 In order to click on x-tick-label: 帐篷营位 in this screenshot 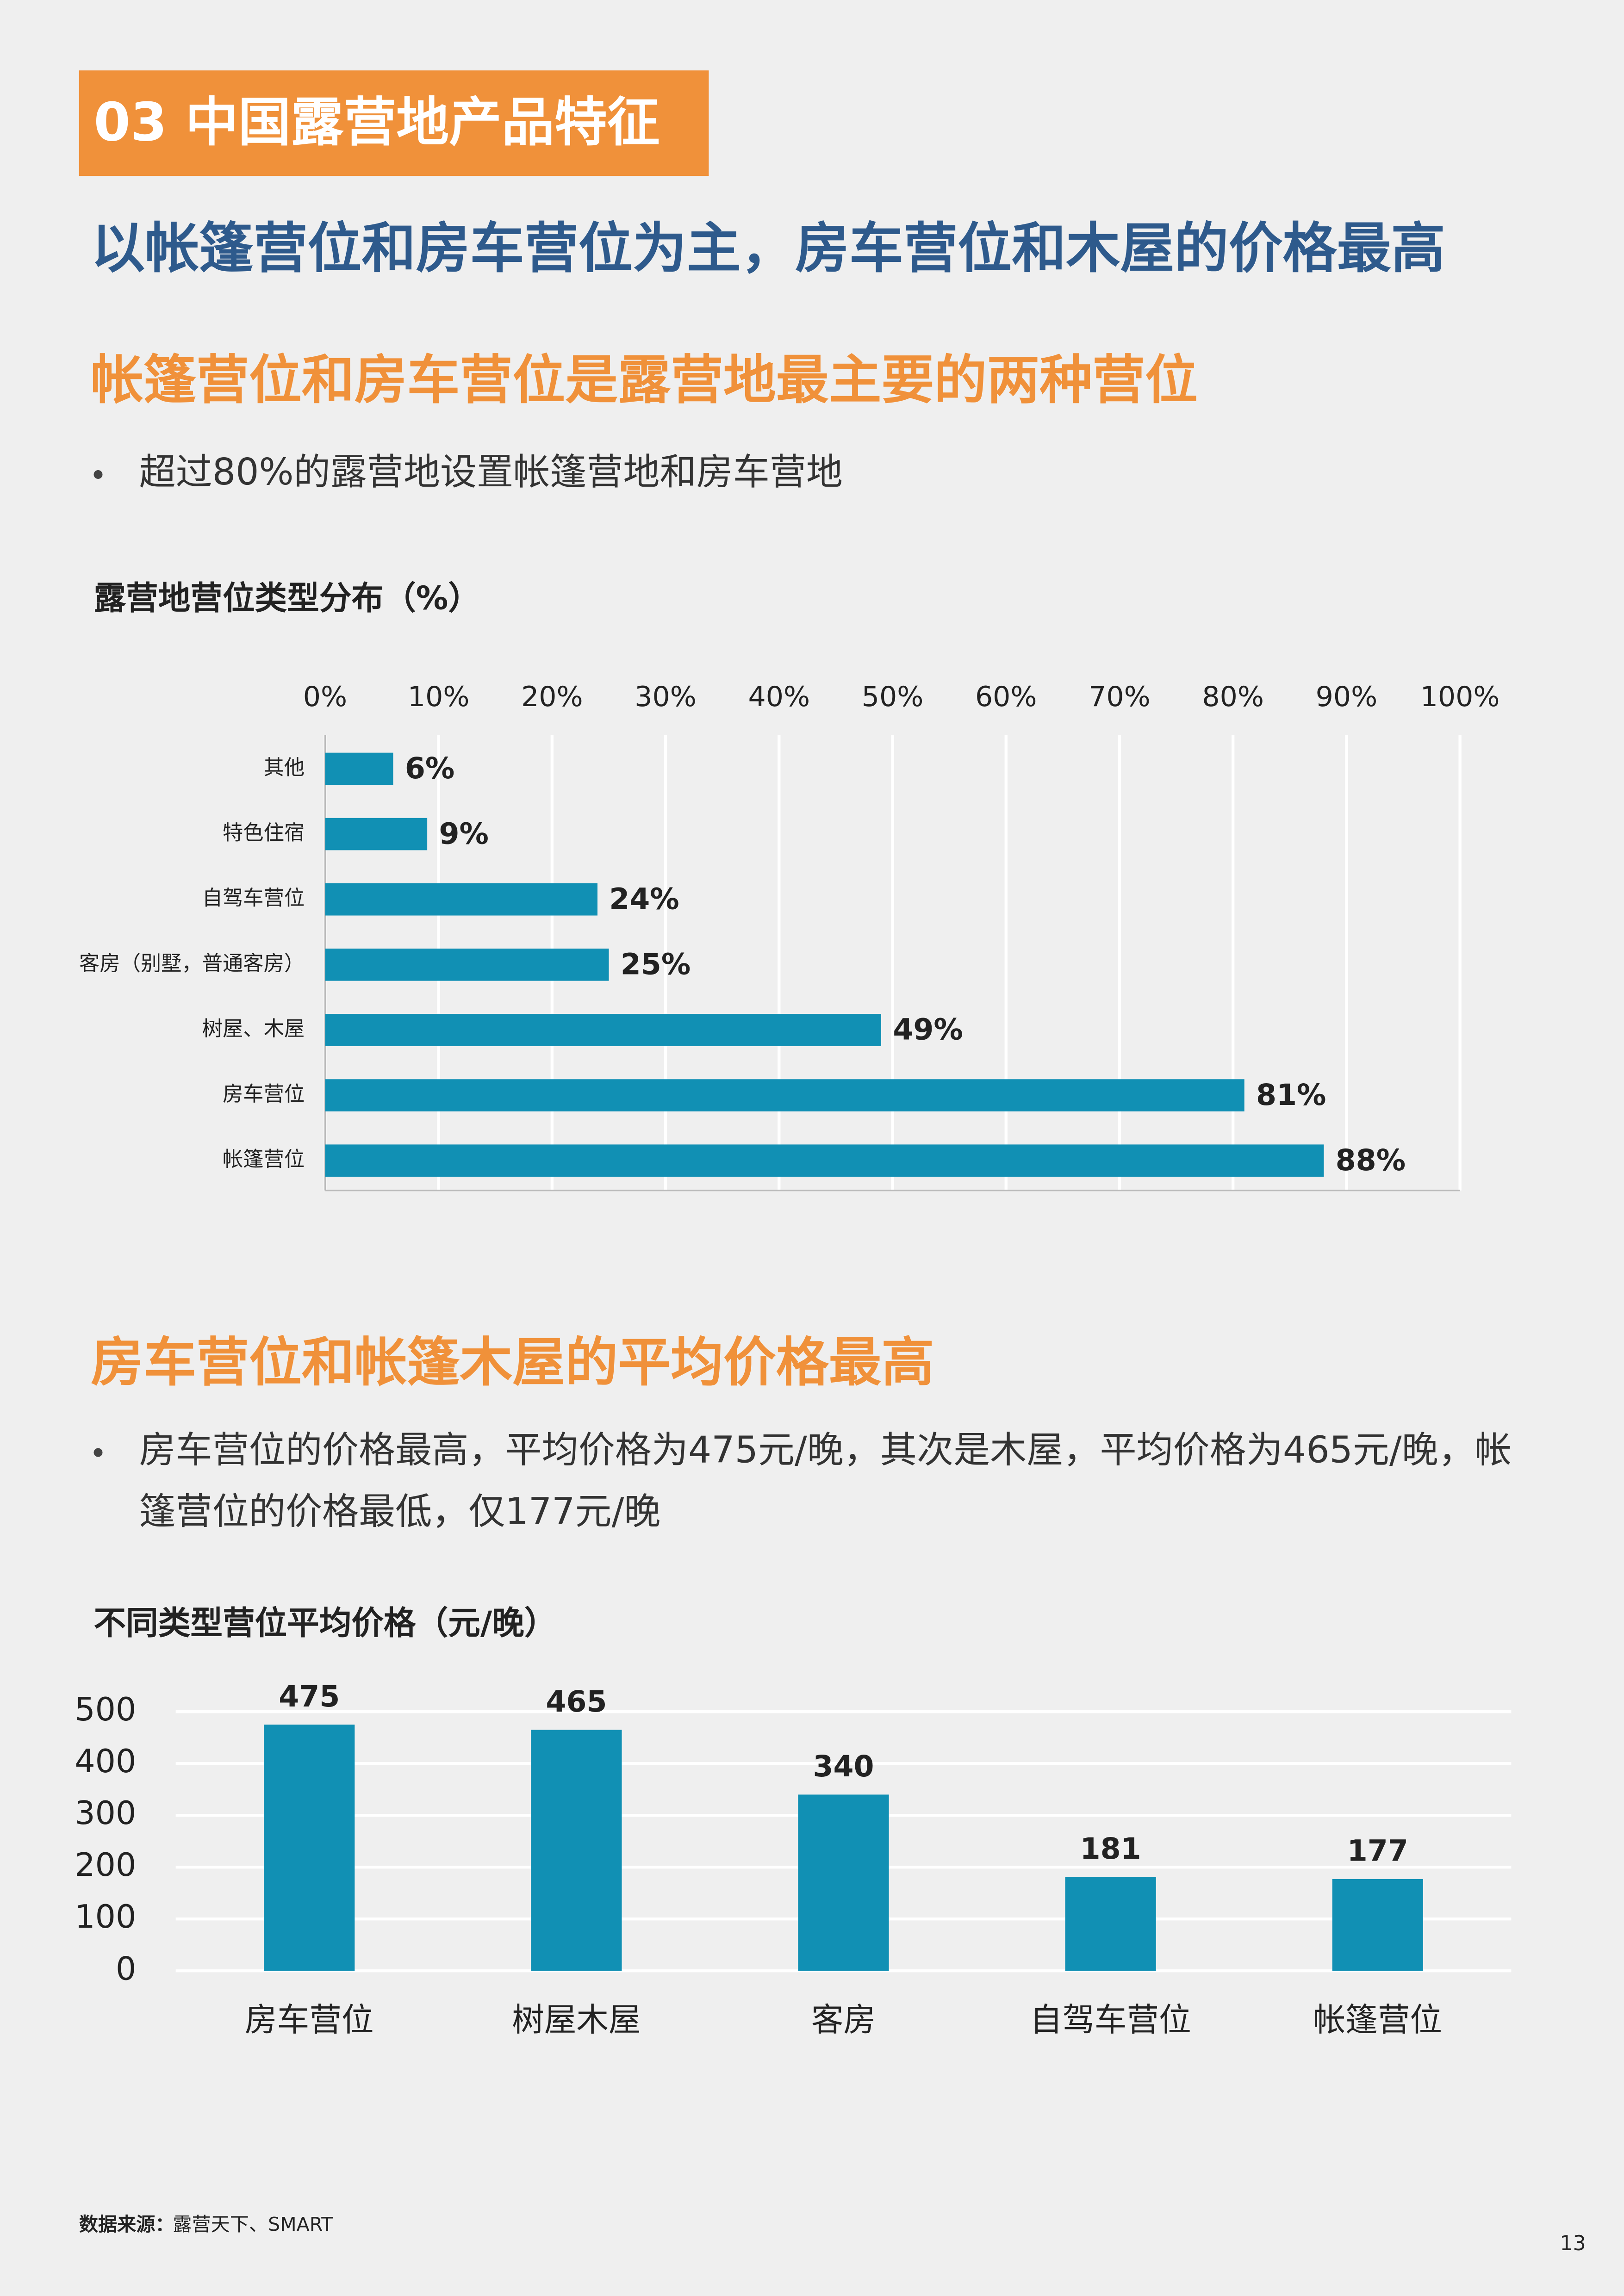, I will do `click(1377, 2020)`.